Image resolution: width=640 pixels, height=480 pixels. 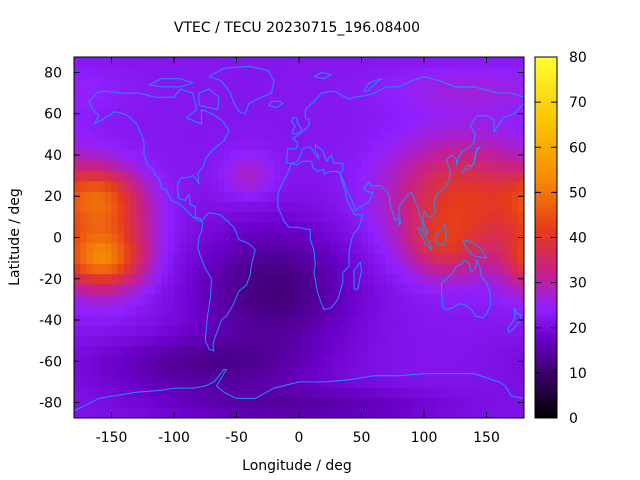 I want to click on colorbar-tick-label: 80, so click(x=578, y=58).